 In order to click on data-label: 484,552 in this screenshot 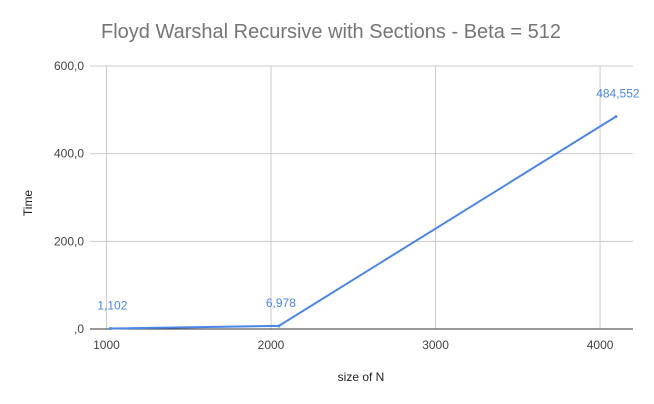, I will do `click(618, 94)`.